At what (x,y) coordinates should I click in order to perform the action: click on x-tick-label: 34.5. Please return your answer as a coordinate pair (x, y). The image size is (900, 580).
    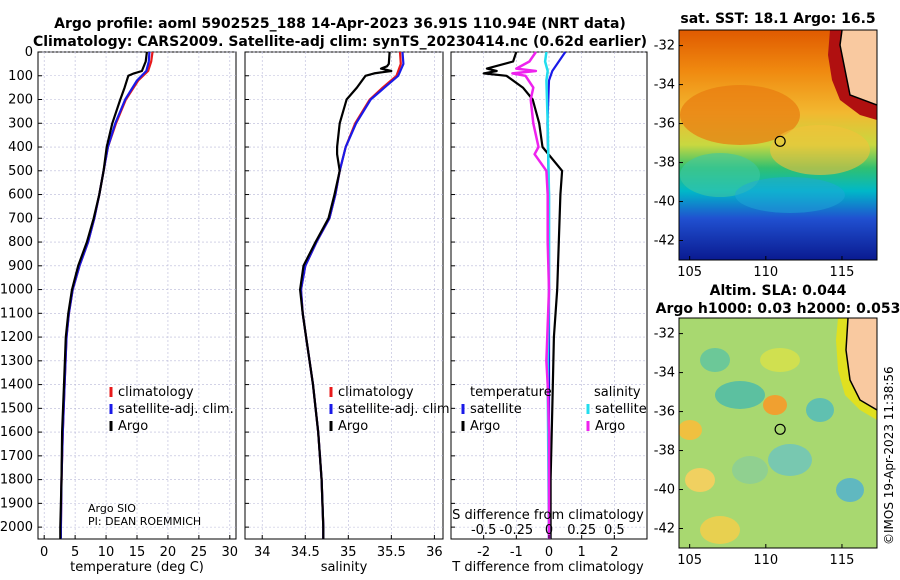
    Looking at the image, I should click on (305, 552).